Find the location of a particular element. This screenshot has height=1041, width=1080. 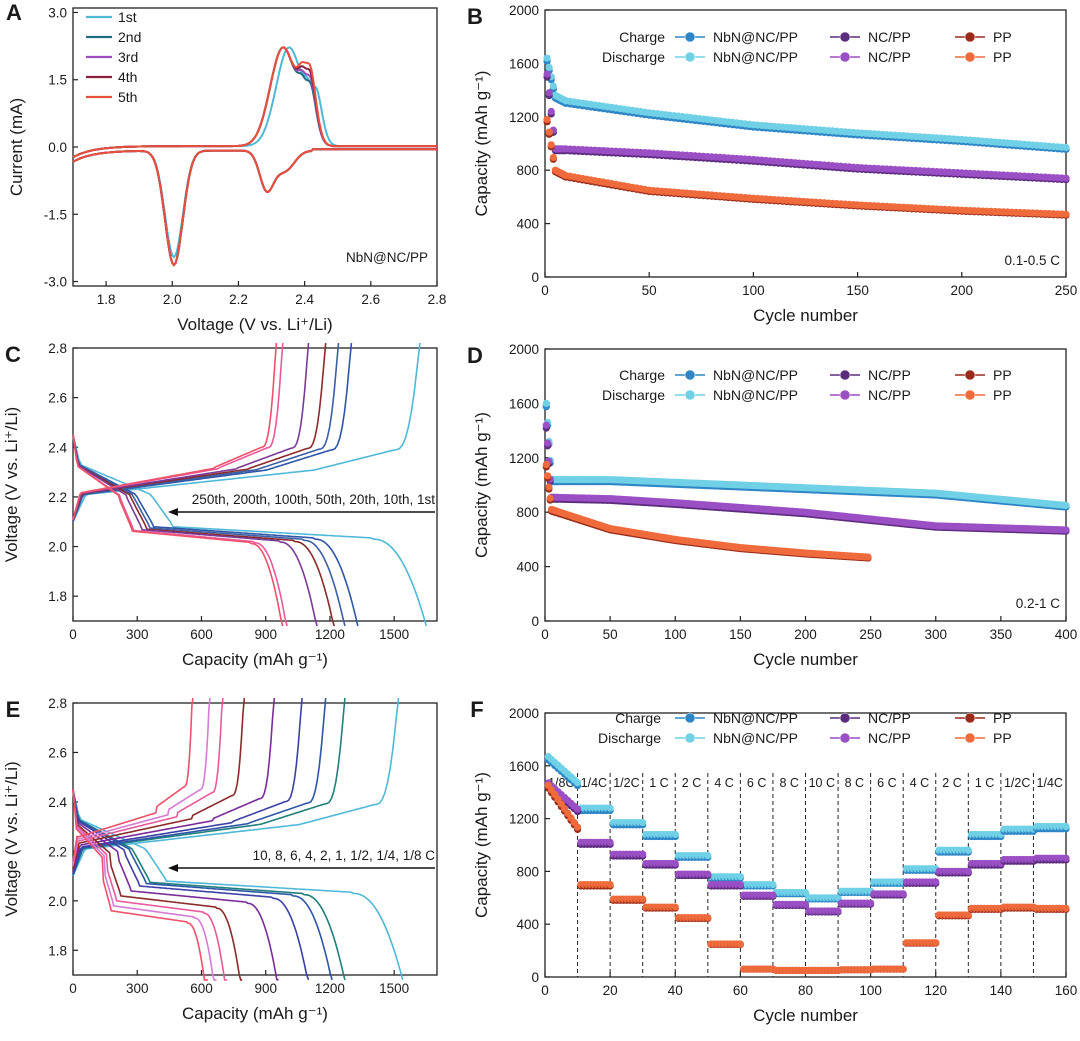

charge-curve-1/8 C is located at coordinates (236, 787).